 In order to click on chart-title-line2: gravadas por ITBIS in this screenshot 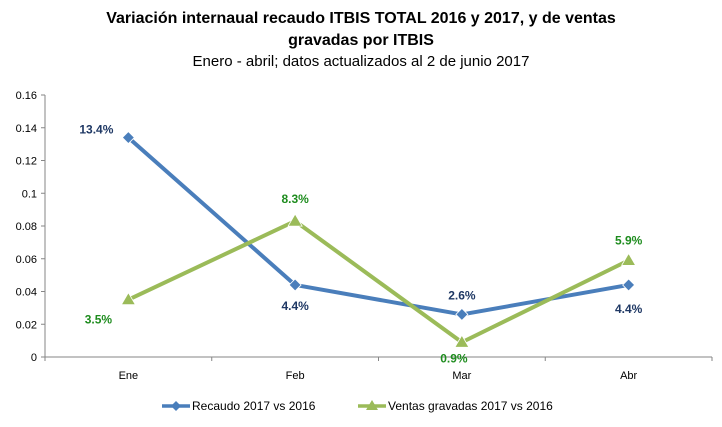, I will do `click(361, 40)`.